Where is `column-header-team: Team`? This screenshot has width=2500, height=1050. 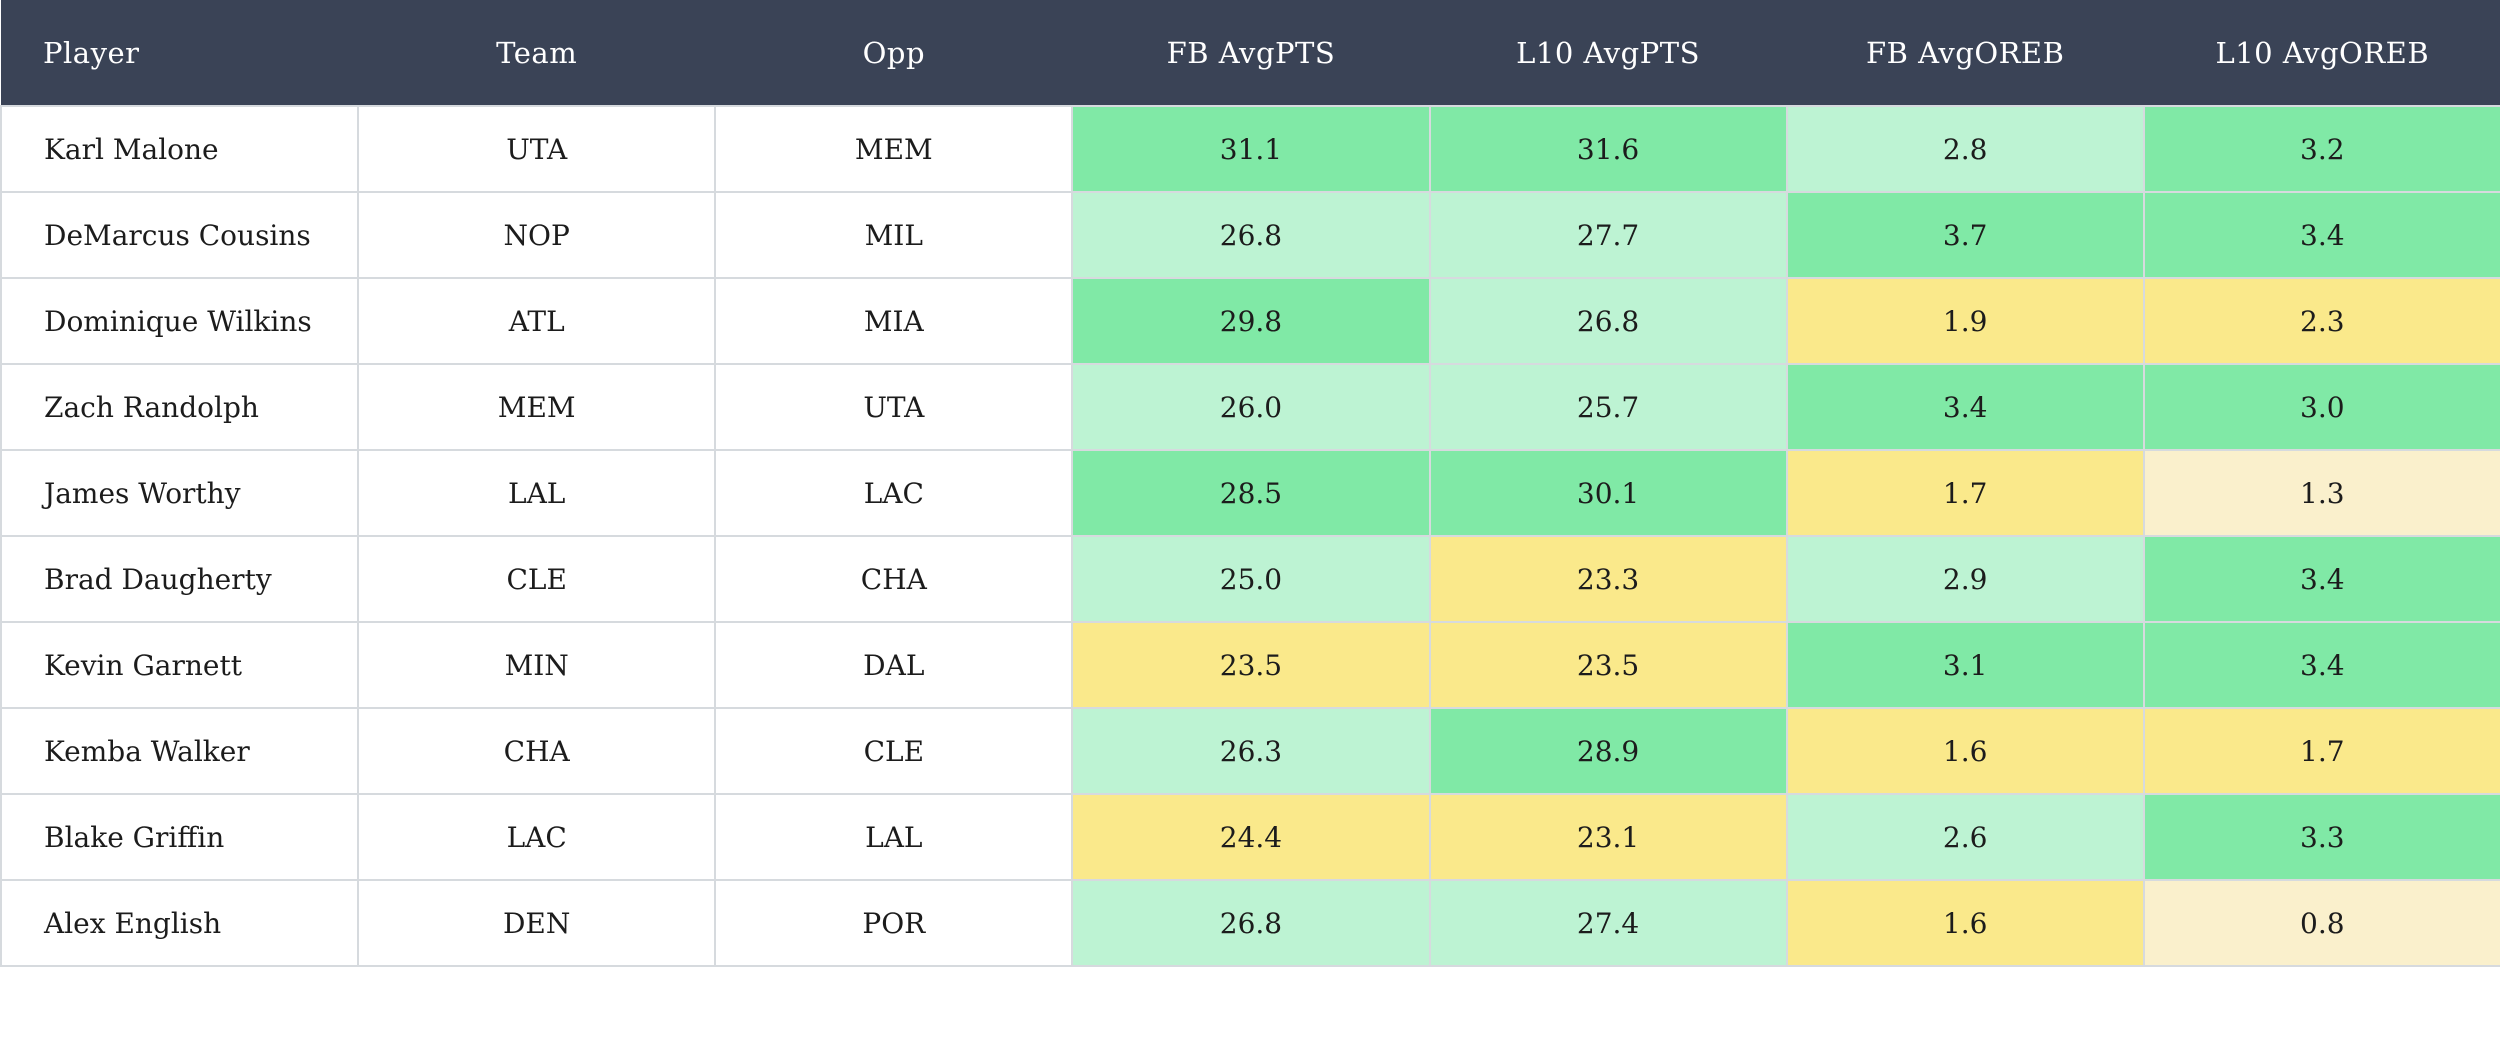 column-header-team: Team is located at coordinates (537, 53).